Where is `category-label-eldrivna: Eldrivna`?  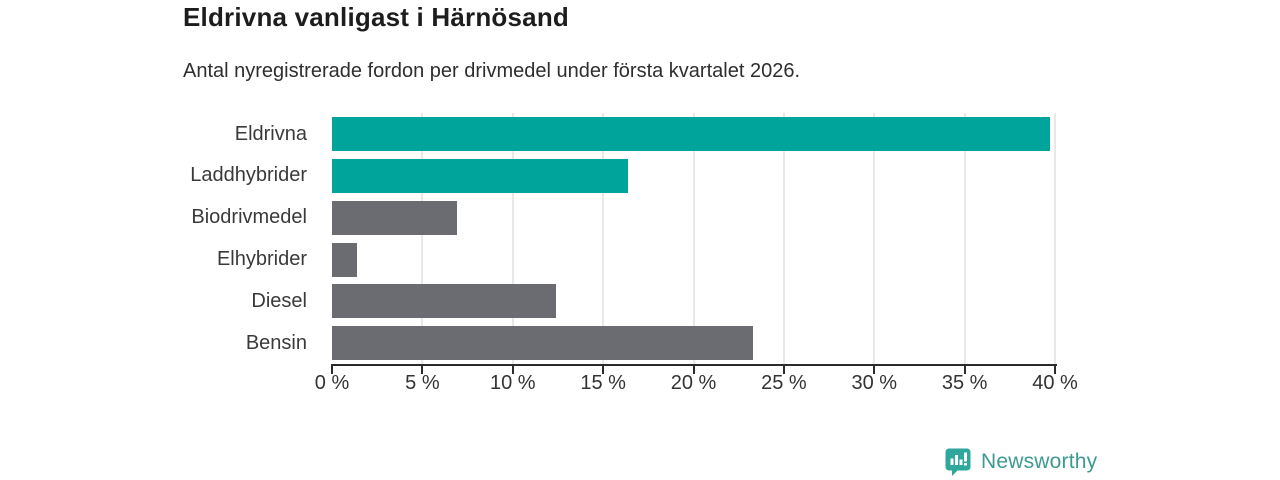 category-label-eldrivna: Eldrivna is located at coordinates (160, 134).